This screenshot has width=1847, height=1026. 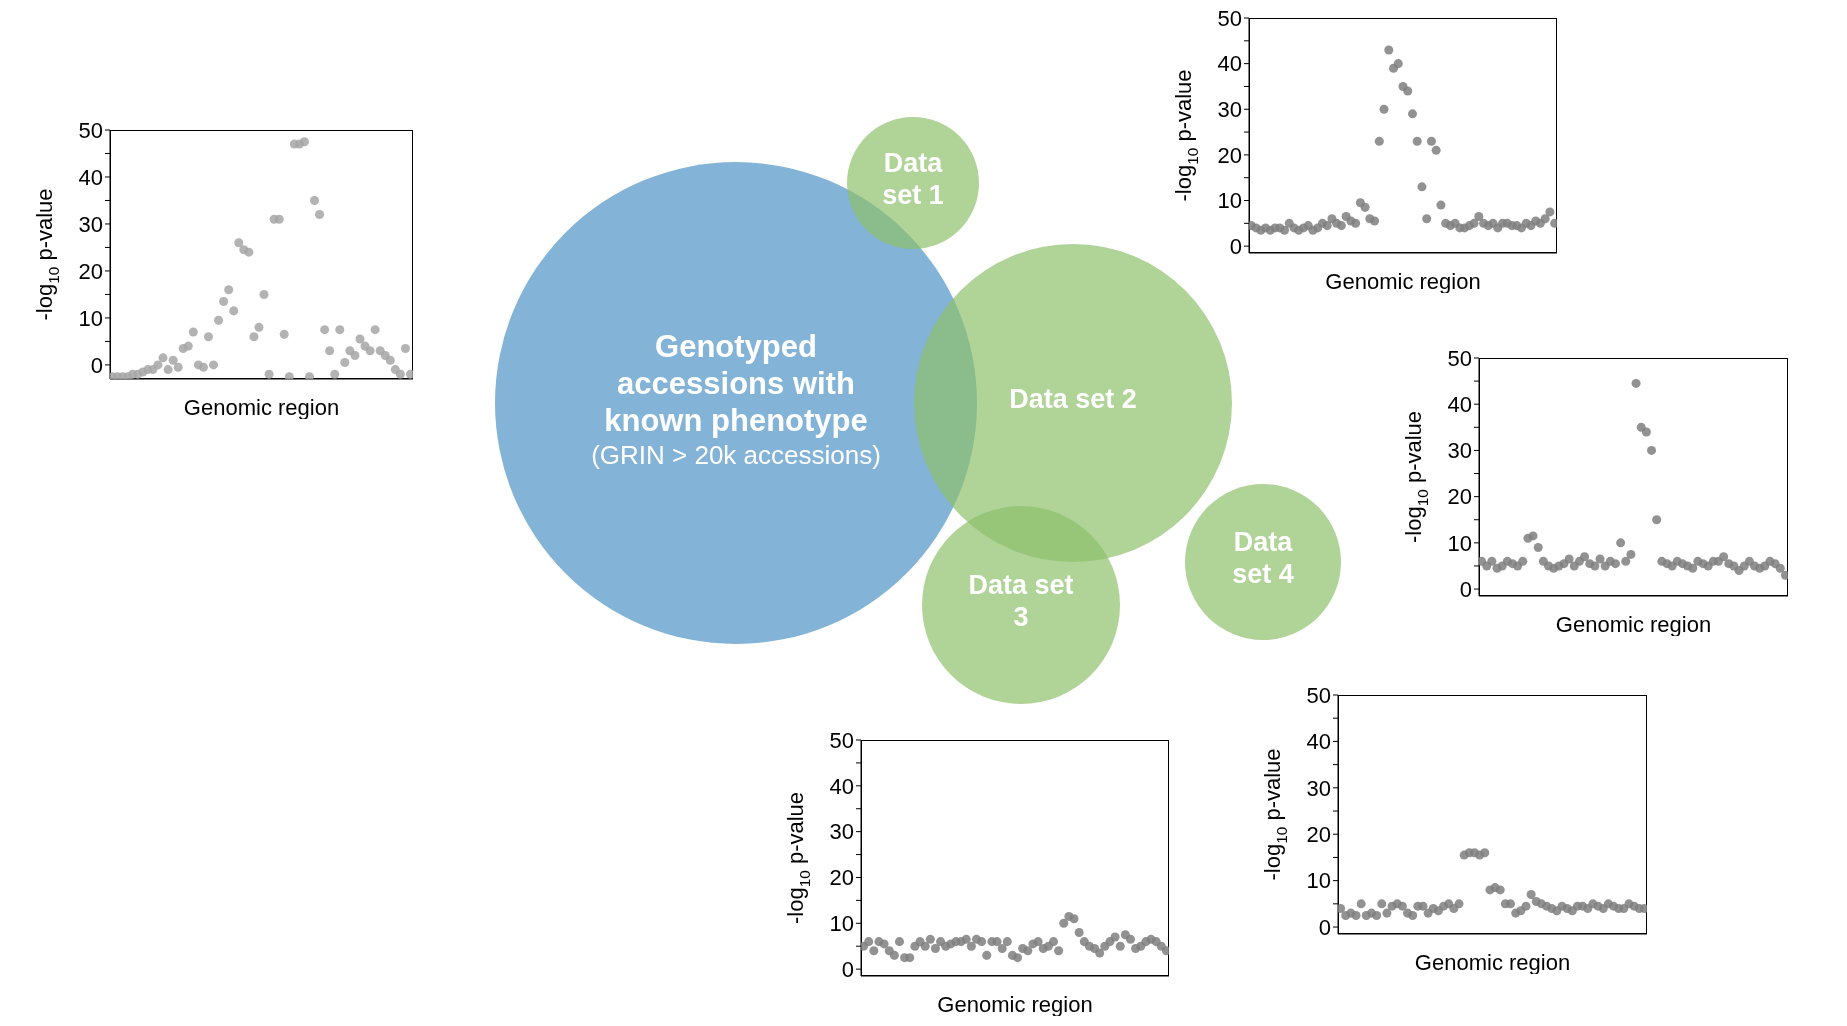 What do you see at coordinates (1021, 601) in the screenshot?
I see `text: Data set 3` at bounding box center [1021, 601].